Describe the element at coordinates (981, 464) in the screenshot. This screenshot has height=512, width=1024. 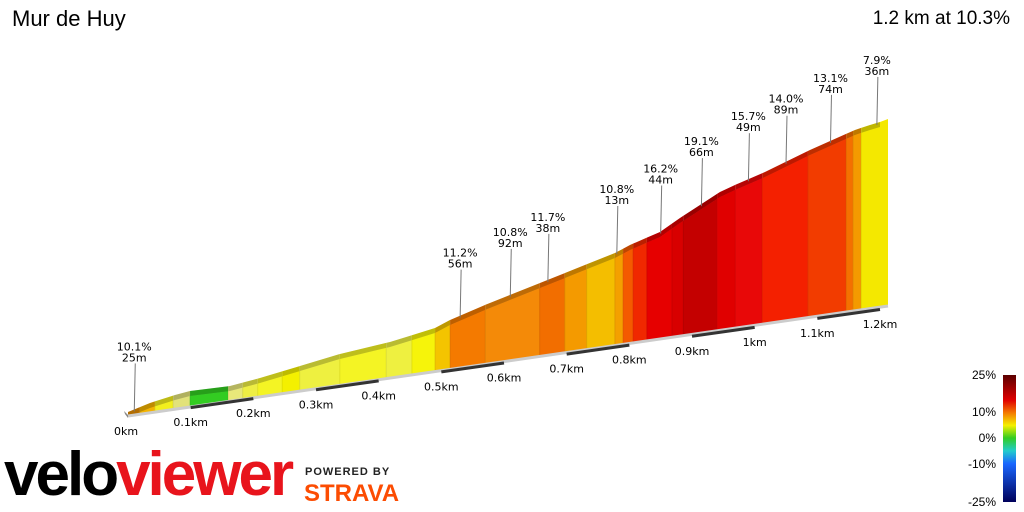
I see `legend-label-minus10: -10%` at that location.